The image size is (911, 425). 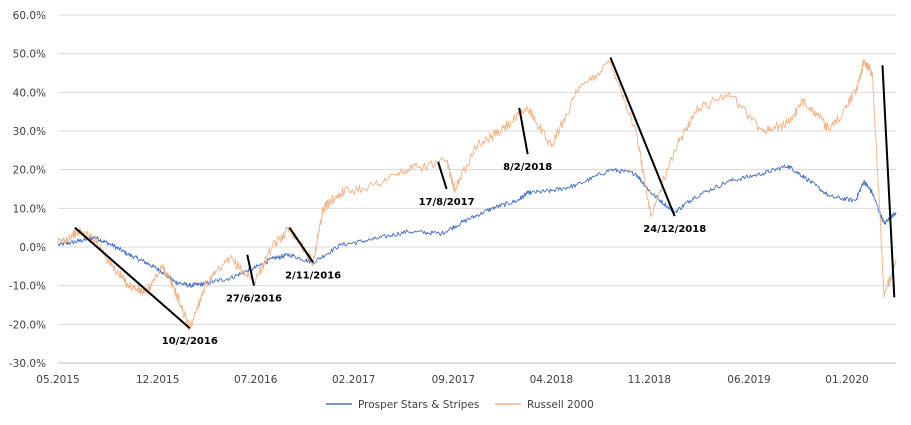 What do you see at coordinates (527, 167) in the screenshot?
I see `drawdown-label: 8/2/2018` at bounding box center [527, 167].